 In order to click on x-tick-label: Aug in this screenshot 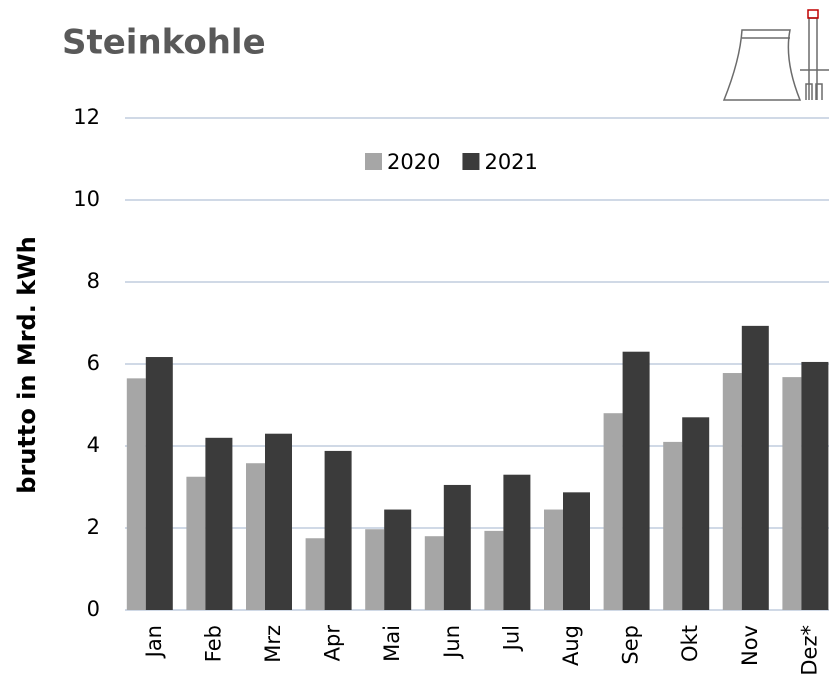, I will do `click(571, 645)`.